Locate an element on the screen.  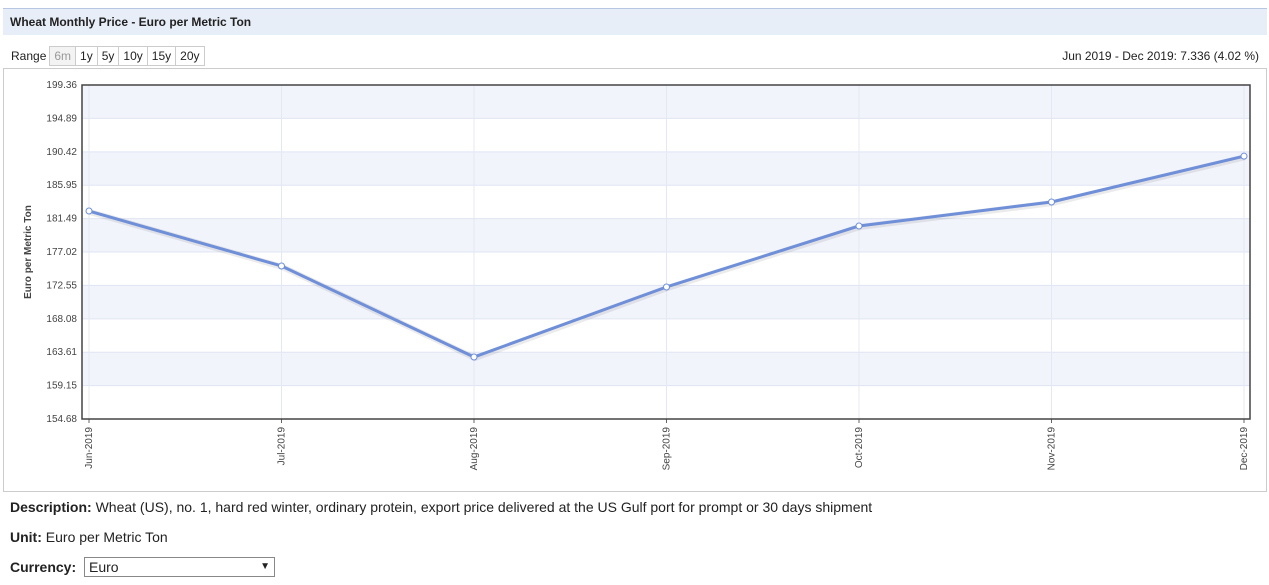
y-tick-label: 168.08 is located at coordinates (61, 319).